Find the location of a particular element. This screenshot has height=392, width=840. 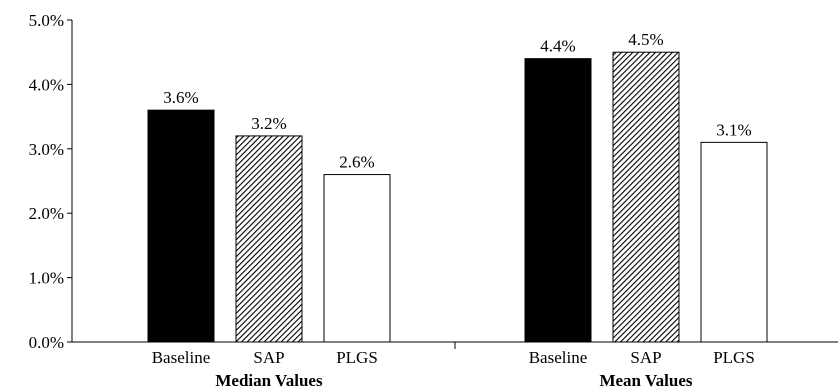

bar-1-baseline is located at coordinates (558, 200).